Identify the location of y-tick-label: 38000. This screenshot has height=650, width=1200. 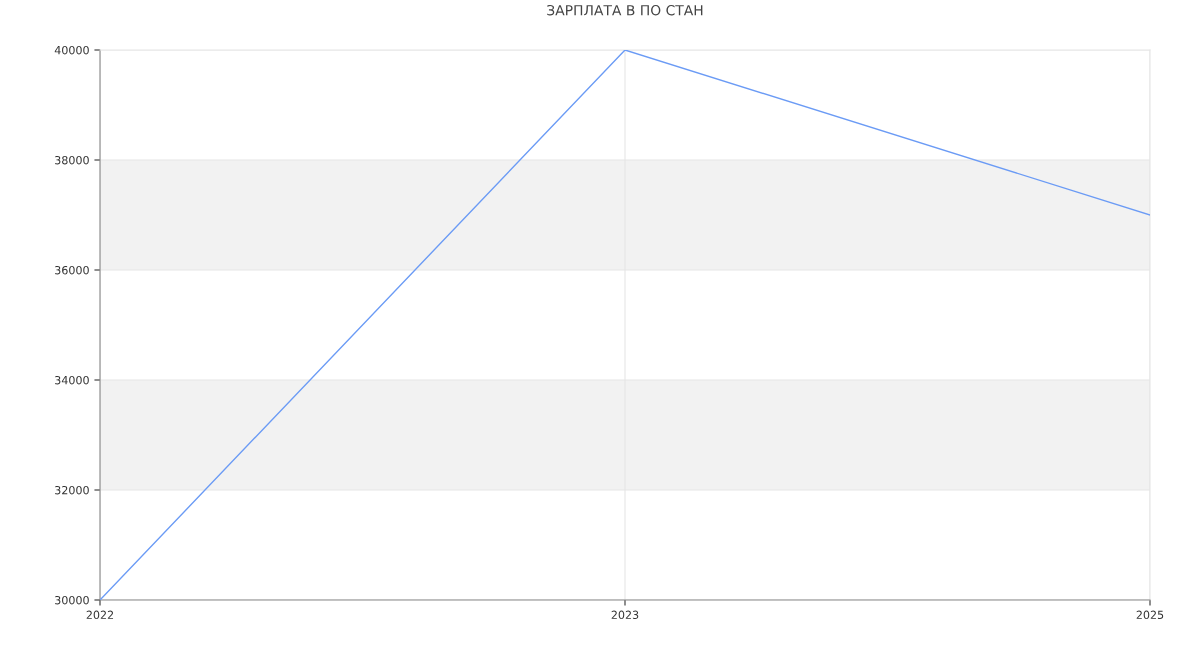
(72, 160).